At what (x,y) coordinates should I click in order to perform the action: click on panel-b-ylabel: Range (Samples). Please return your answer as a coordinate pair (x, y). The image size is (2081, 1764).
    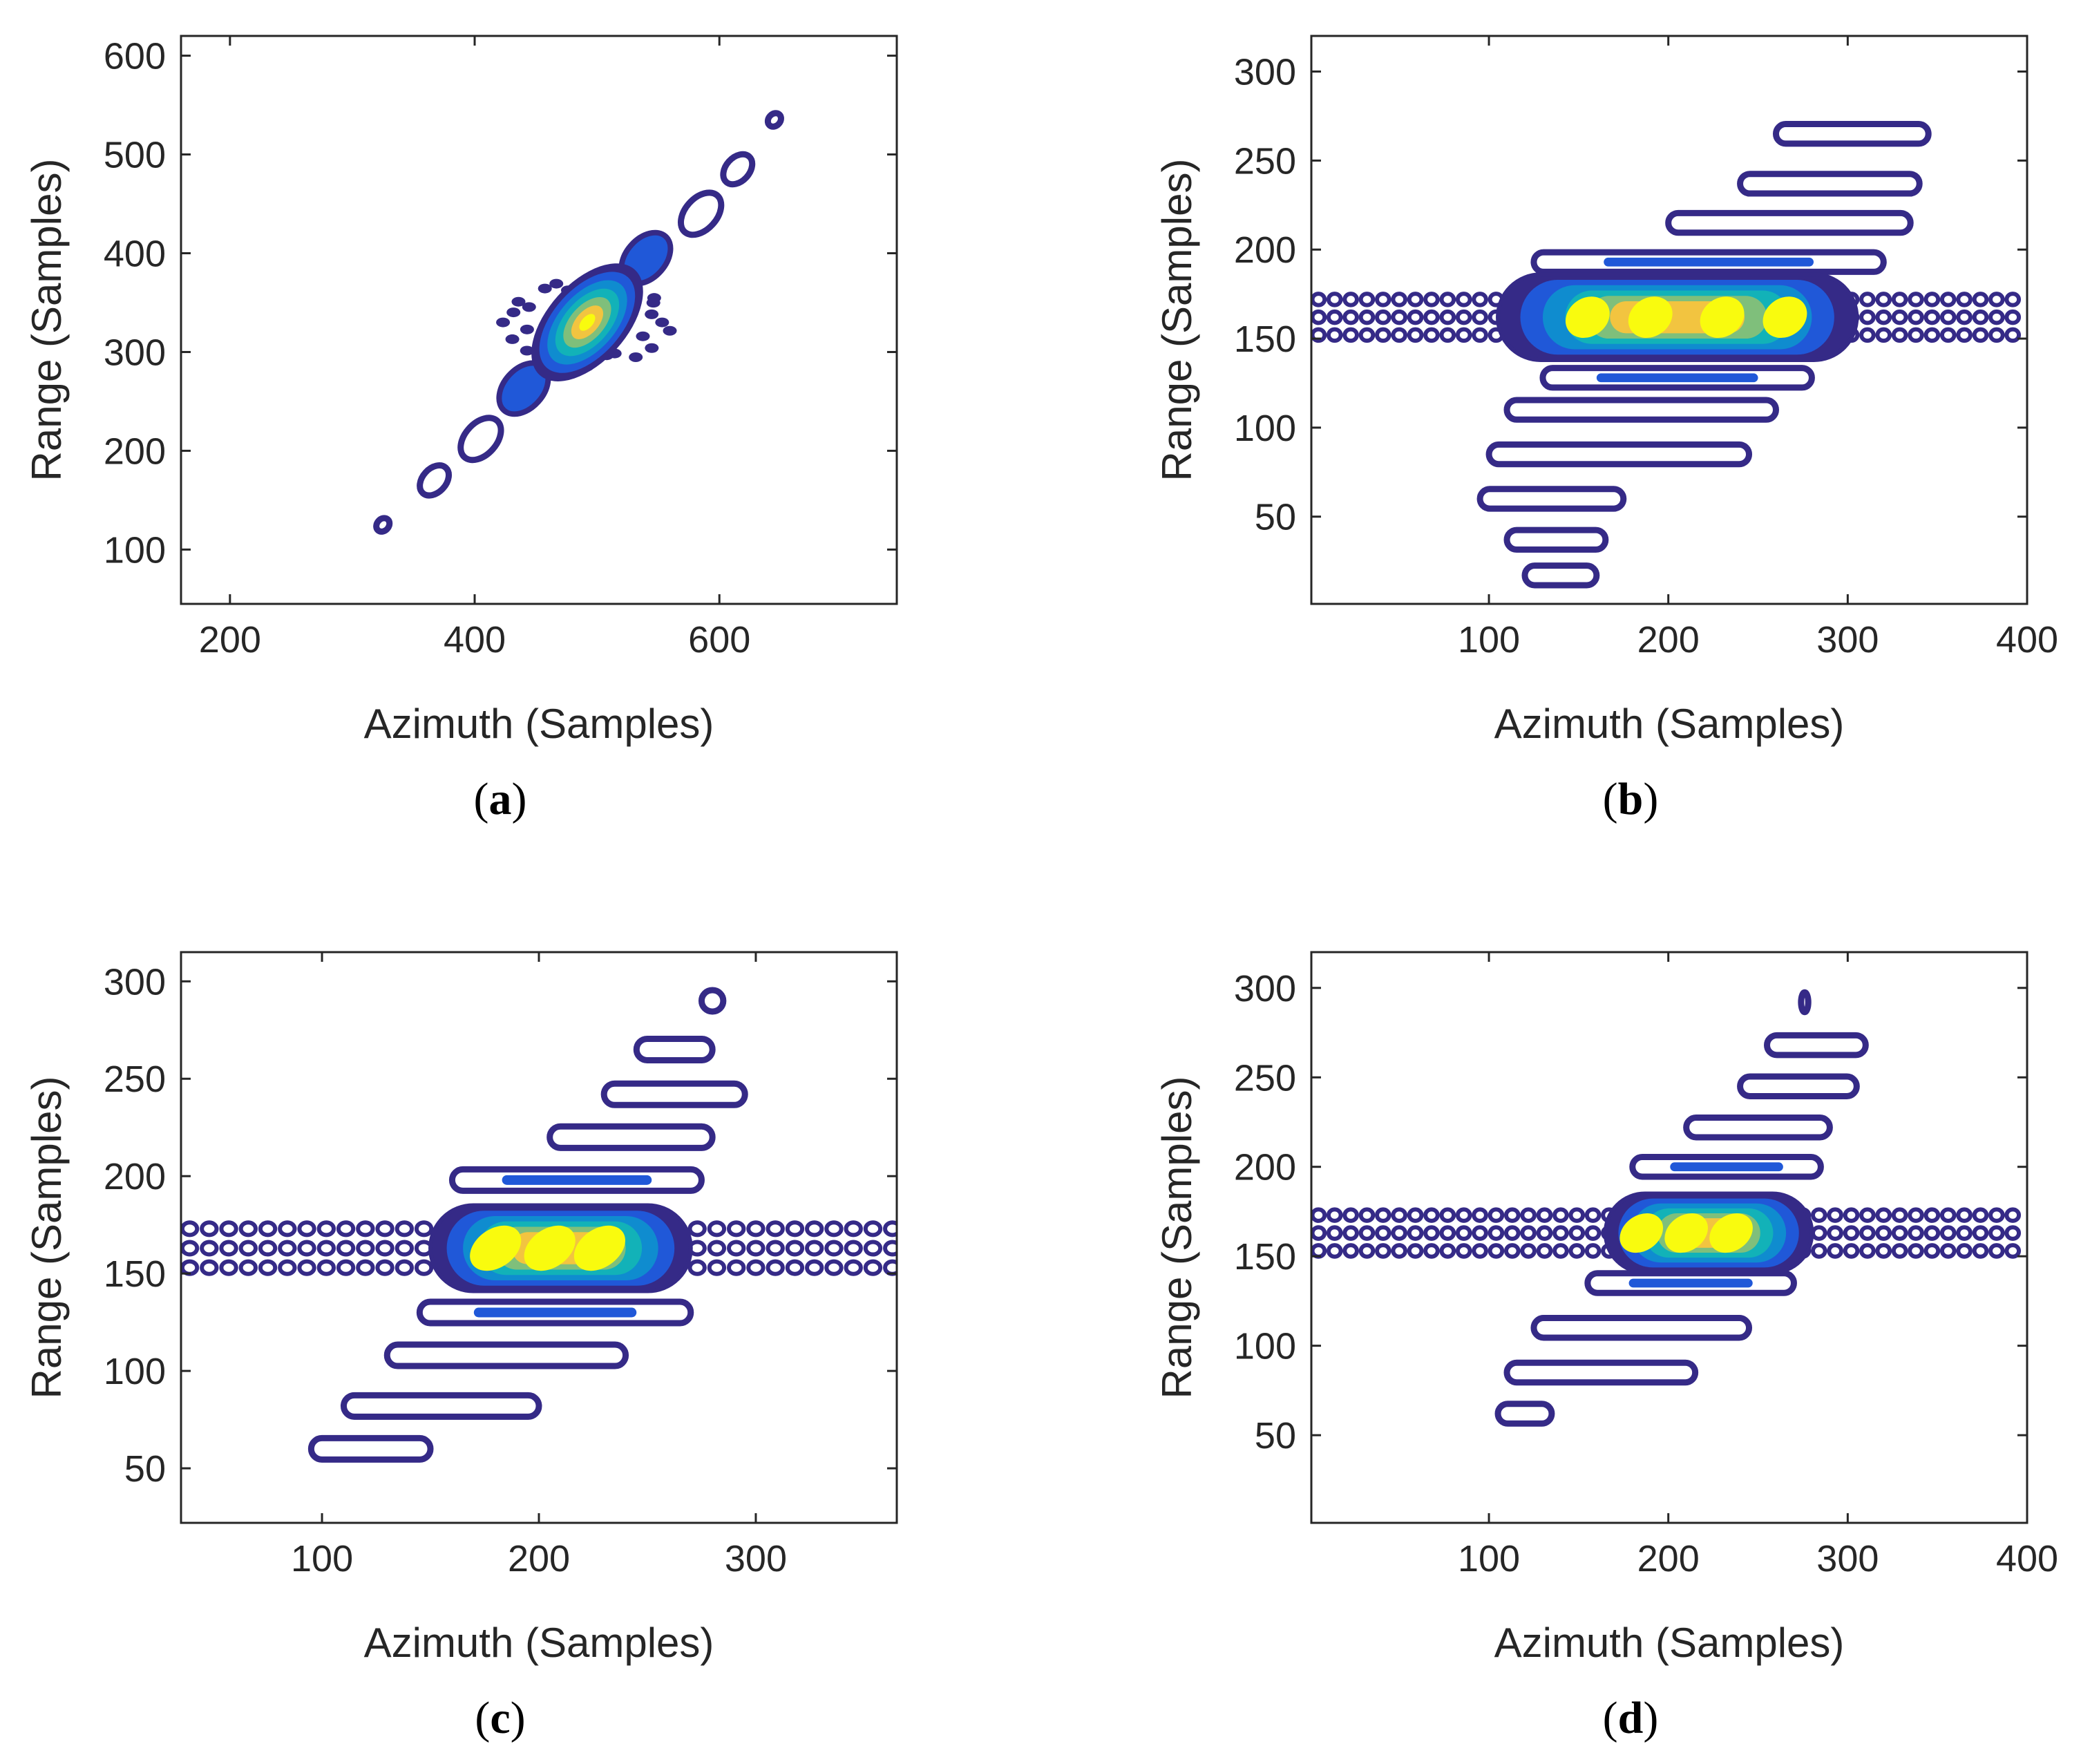
    Looking at the image, I should click on (1177, 320).